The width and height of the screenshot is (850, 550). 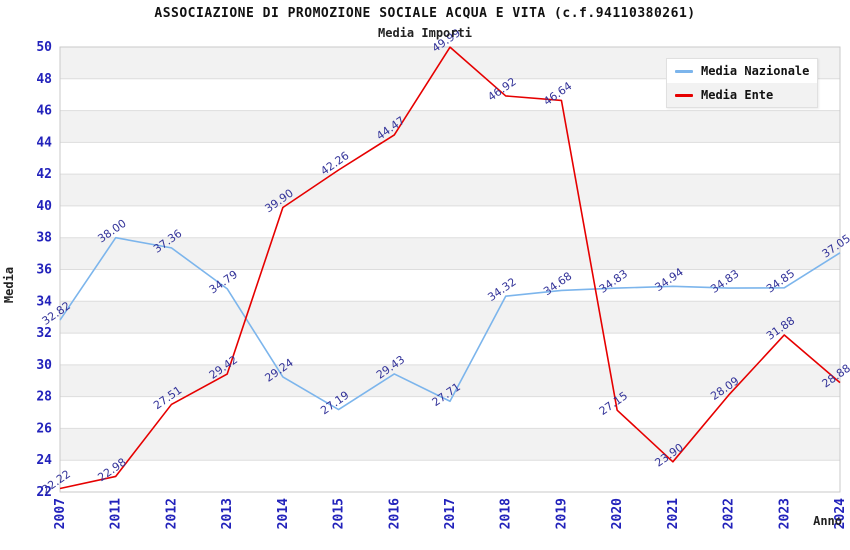 What do you see at coordinates (339, 513) in the screenshot?
I see `x-tick-label: 2015` at bounding box center [339, 513].